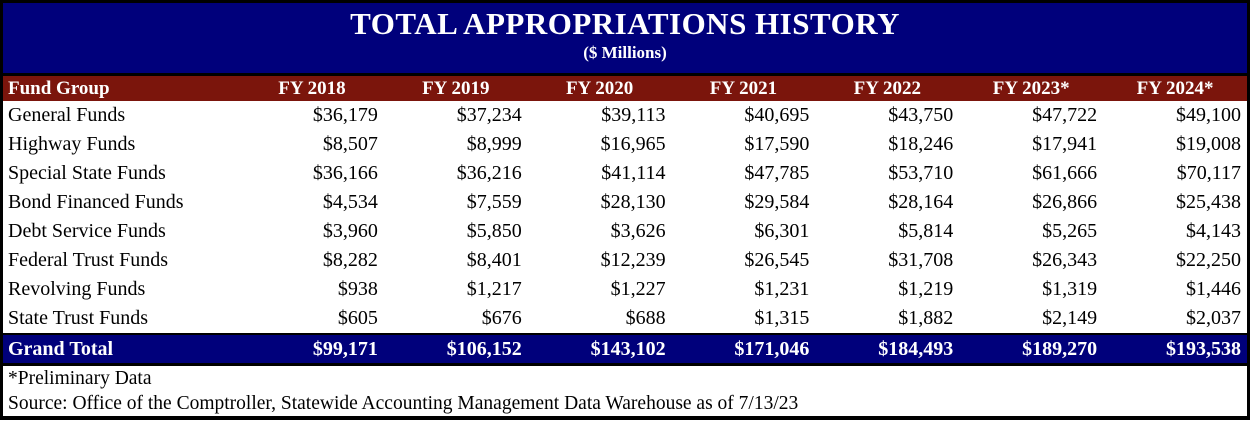 The width and height of the screenshot is (1250, 424). I want to click on row-value: $12,239, so click(633, 260).